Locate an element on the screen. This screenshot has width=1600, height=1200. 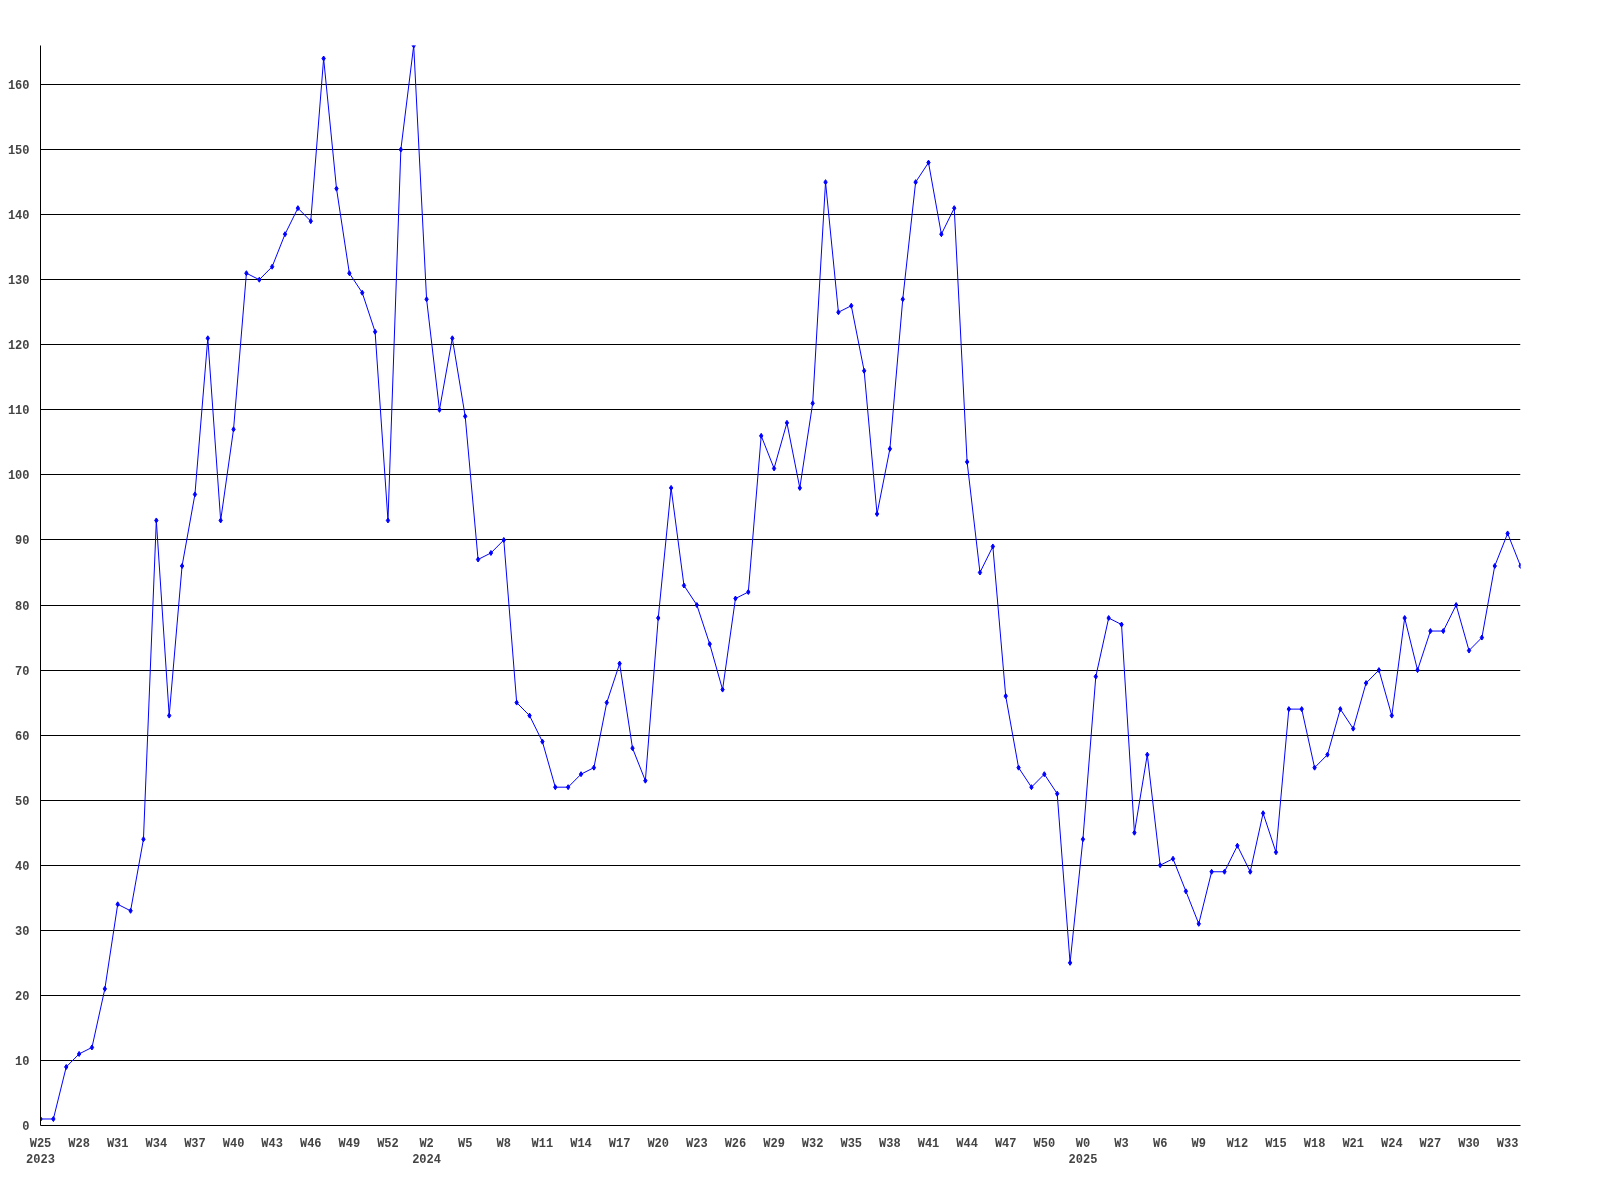
x-tick-label: W49 is located at coordinates (349, 1143).